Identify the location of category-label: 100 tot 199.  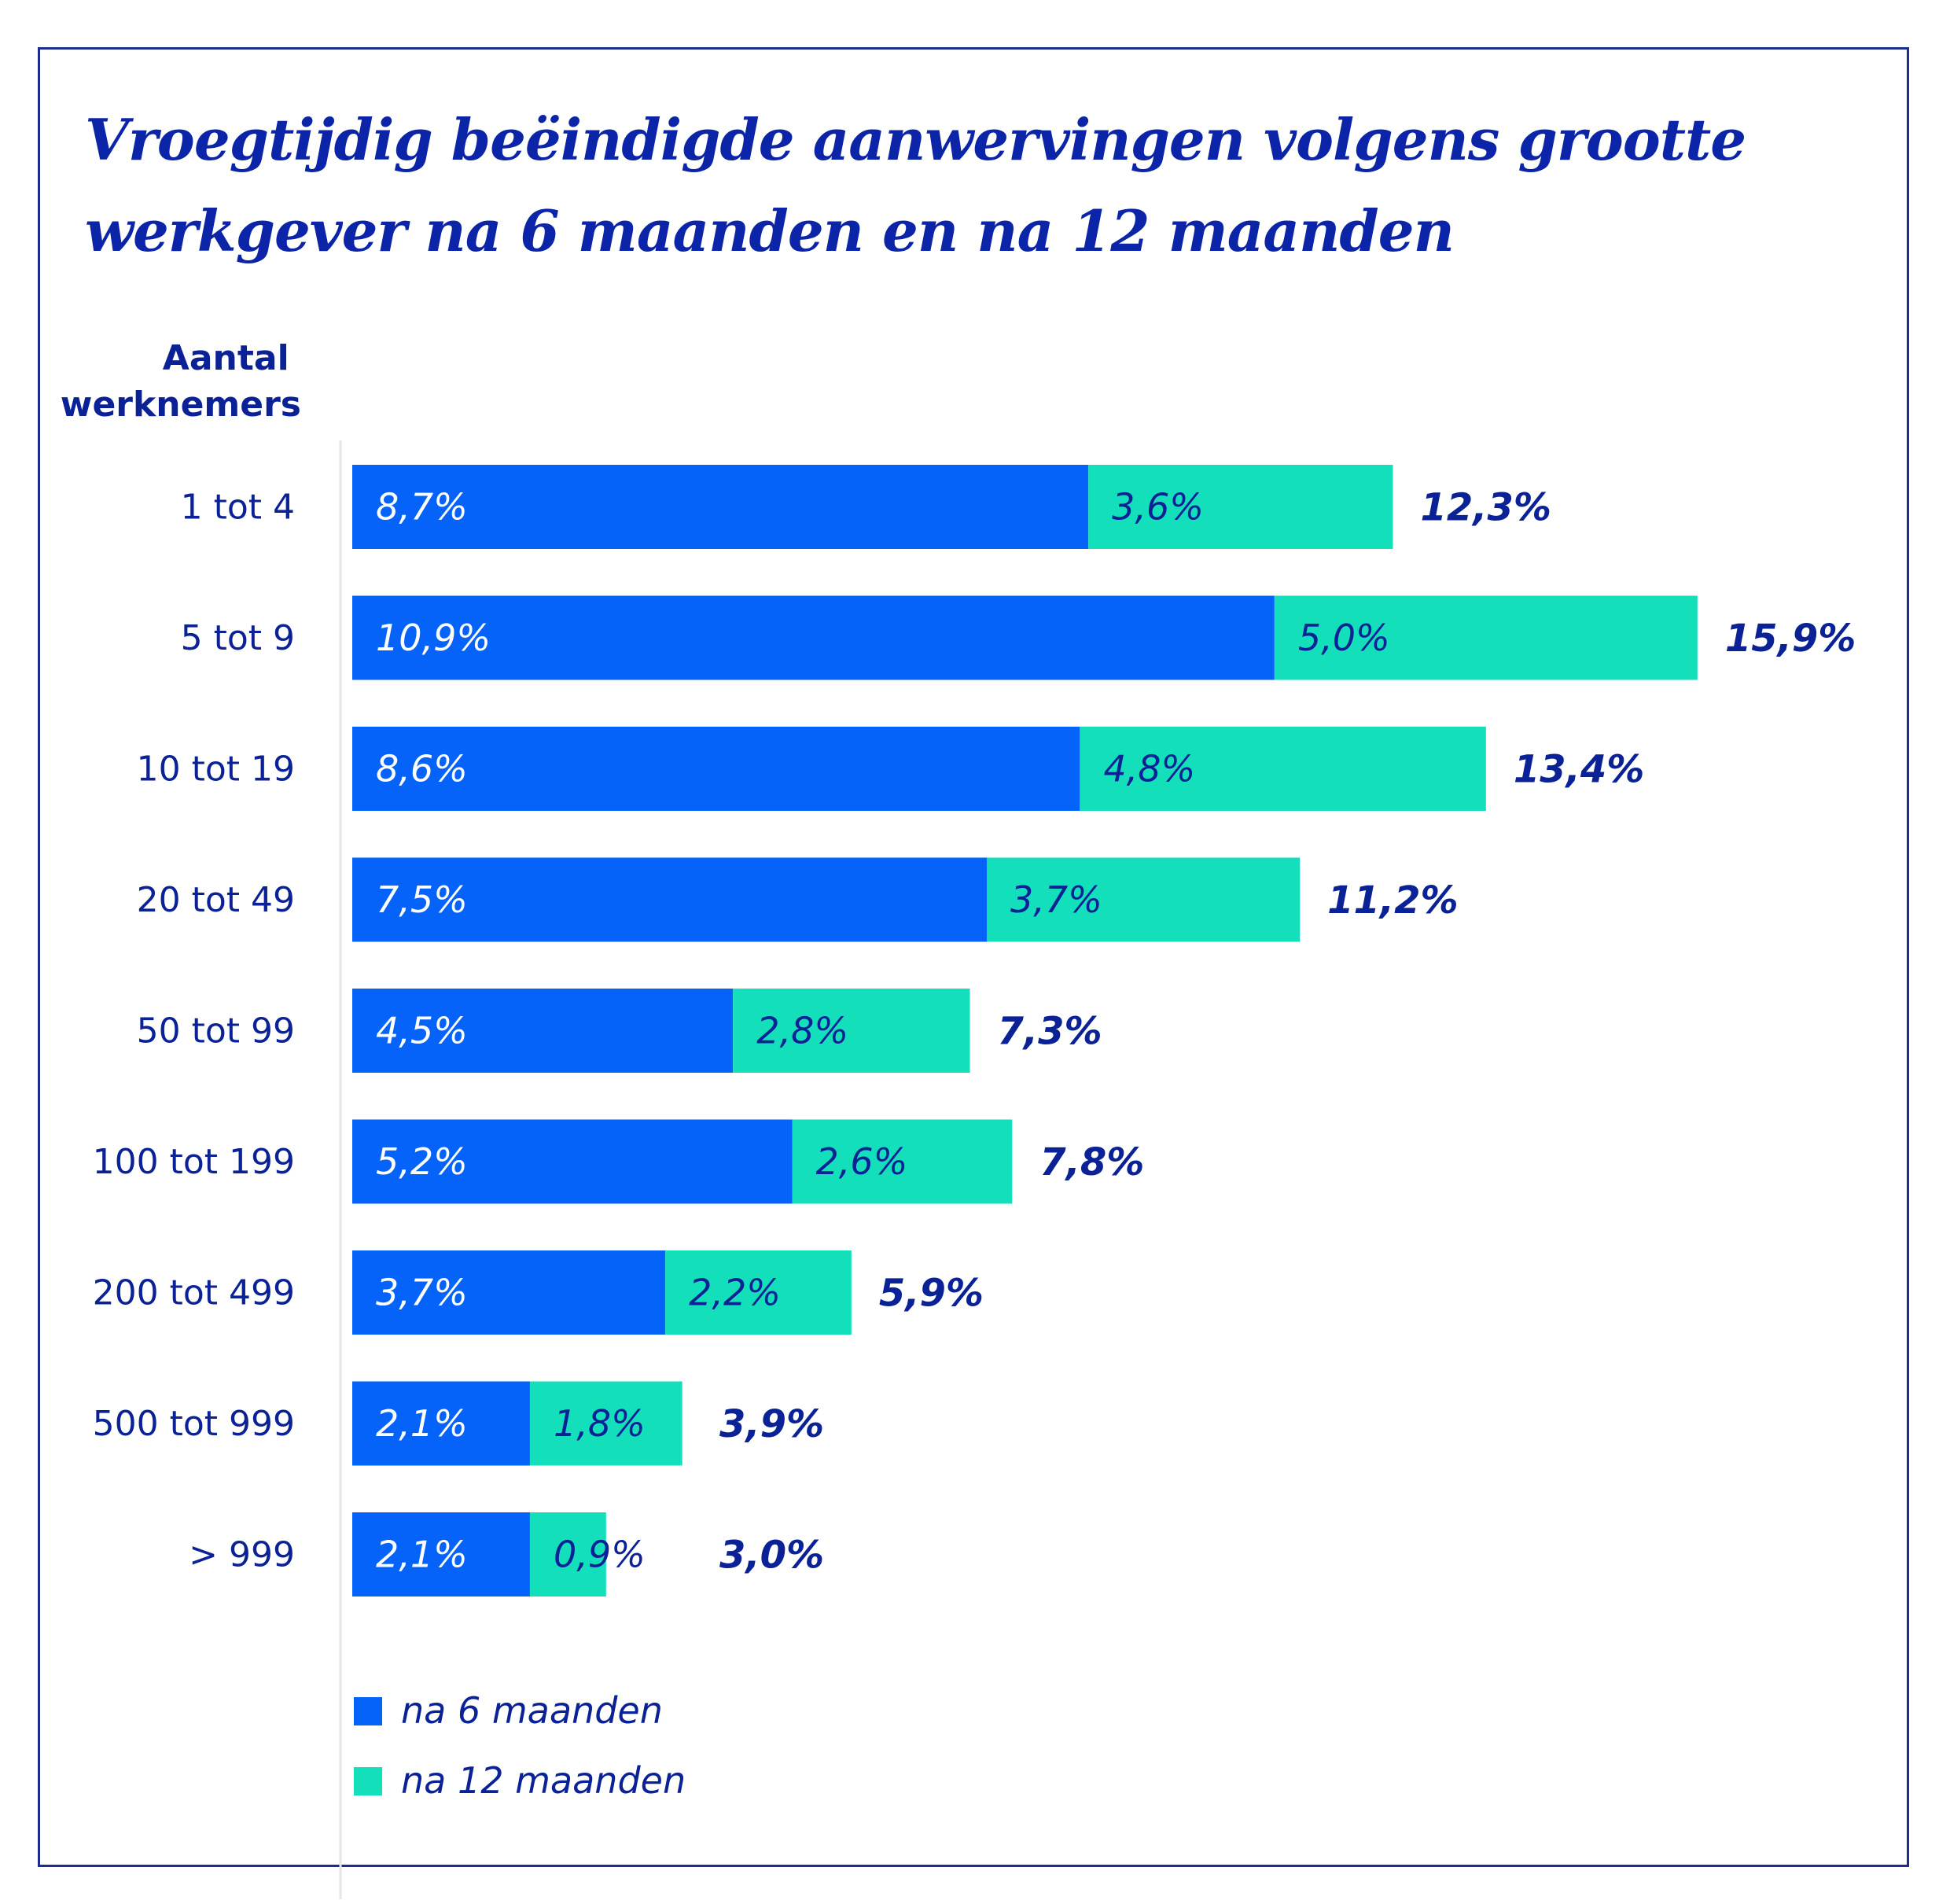
(194, 1162).